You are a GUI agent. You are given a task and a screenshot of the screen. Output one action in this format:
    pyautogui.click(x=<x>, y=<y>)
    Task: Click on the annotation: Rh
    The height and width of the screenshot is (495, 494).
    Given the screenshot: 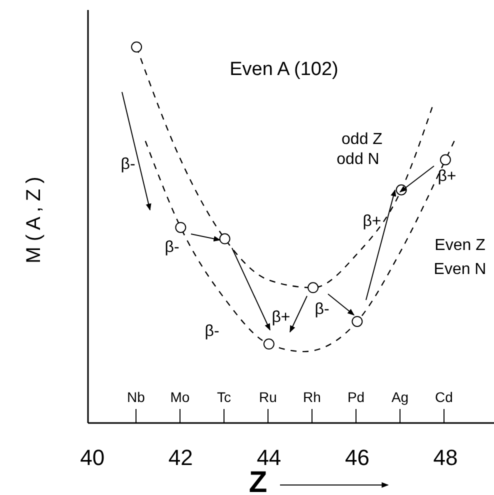 What is the action you would take?
    pyautogui.click(x=312, y=397)
    